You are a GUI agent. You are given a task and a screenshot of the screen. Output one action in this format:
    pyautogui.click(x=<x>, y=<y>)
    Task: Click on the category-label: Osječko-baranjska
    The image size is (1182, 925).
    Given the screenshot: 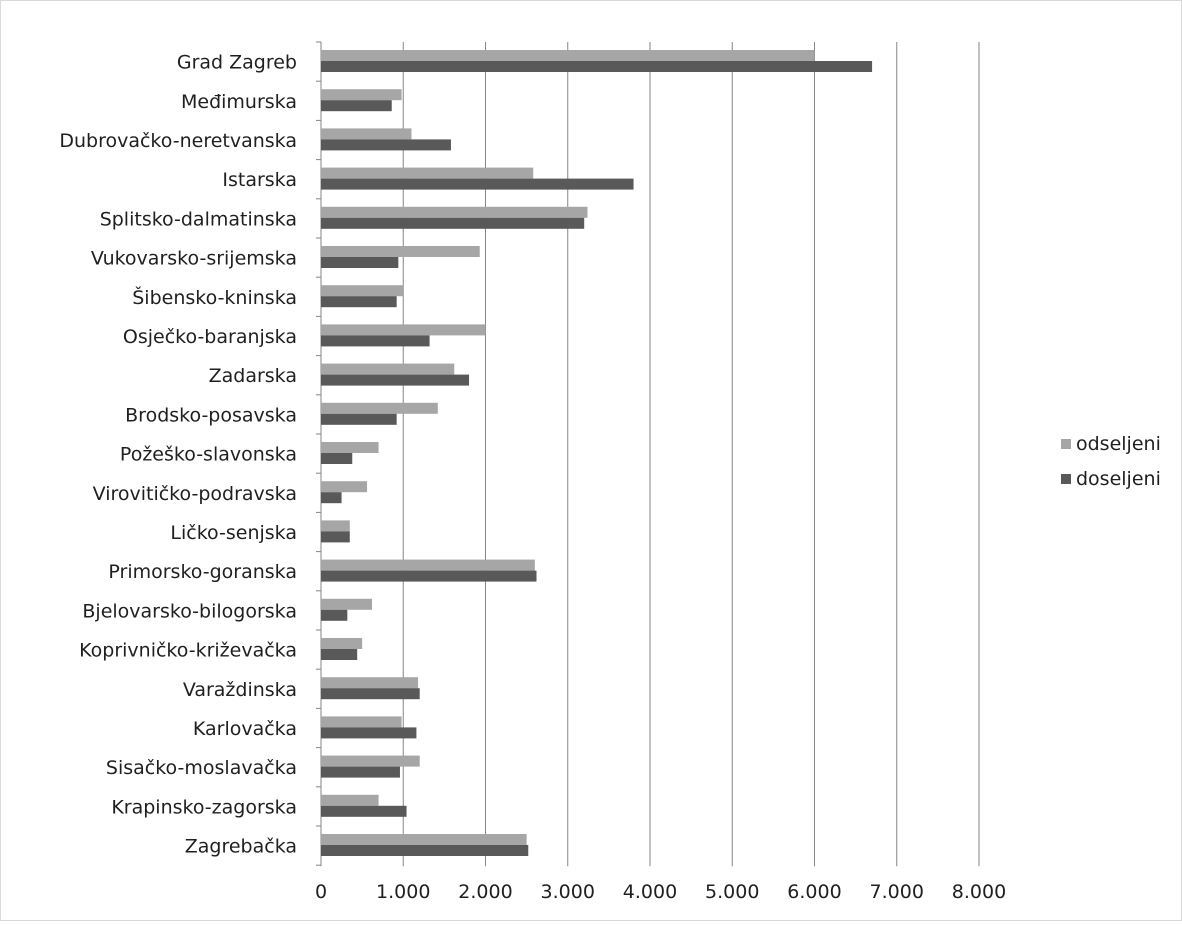 What is the action you would take?
    pyautogui.click(x=210, y=337)
    